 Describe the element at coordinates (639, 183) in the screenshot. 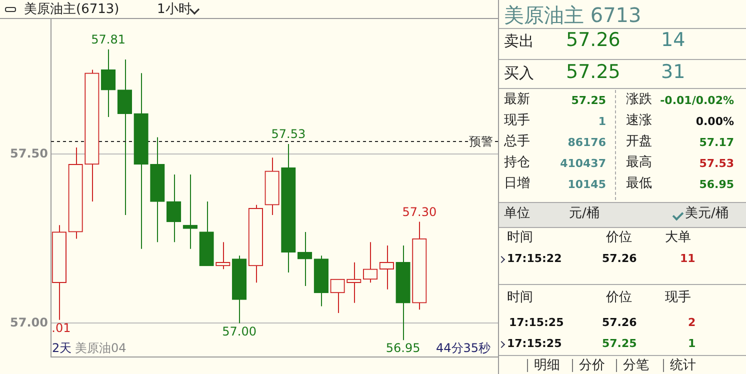

I see `text: 最低` at that location.